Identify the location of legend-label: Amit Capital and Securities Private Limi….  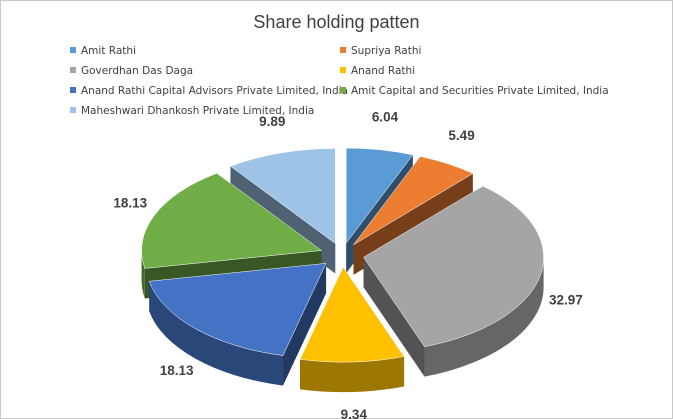
(480, 91).